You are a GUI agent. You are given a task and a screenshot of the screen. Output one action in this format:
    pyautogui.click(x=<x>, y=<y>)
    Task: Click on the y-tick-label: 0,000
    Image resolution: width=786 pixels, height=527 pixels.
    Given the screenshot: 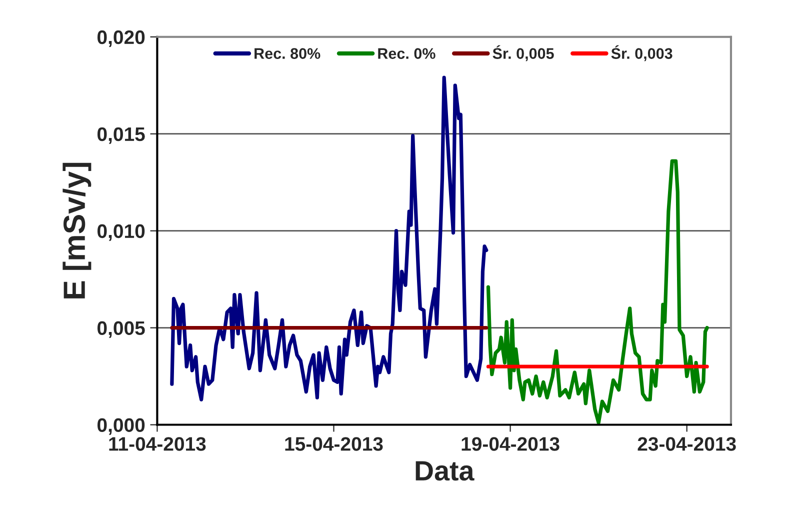 What is the action you would take?
    pyautogui.click(x=121, y=426)
    